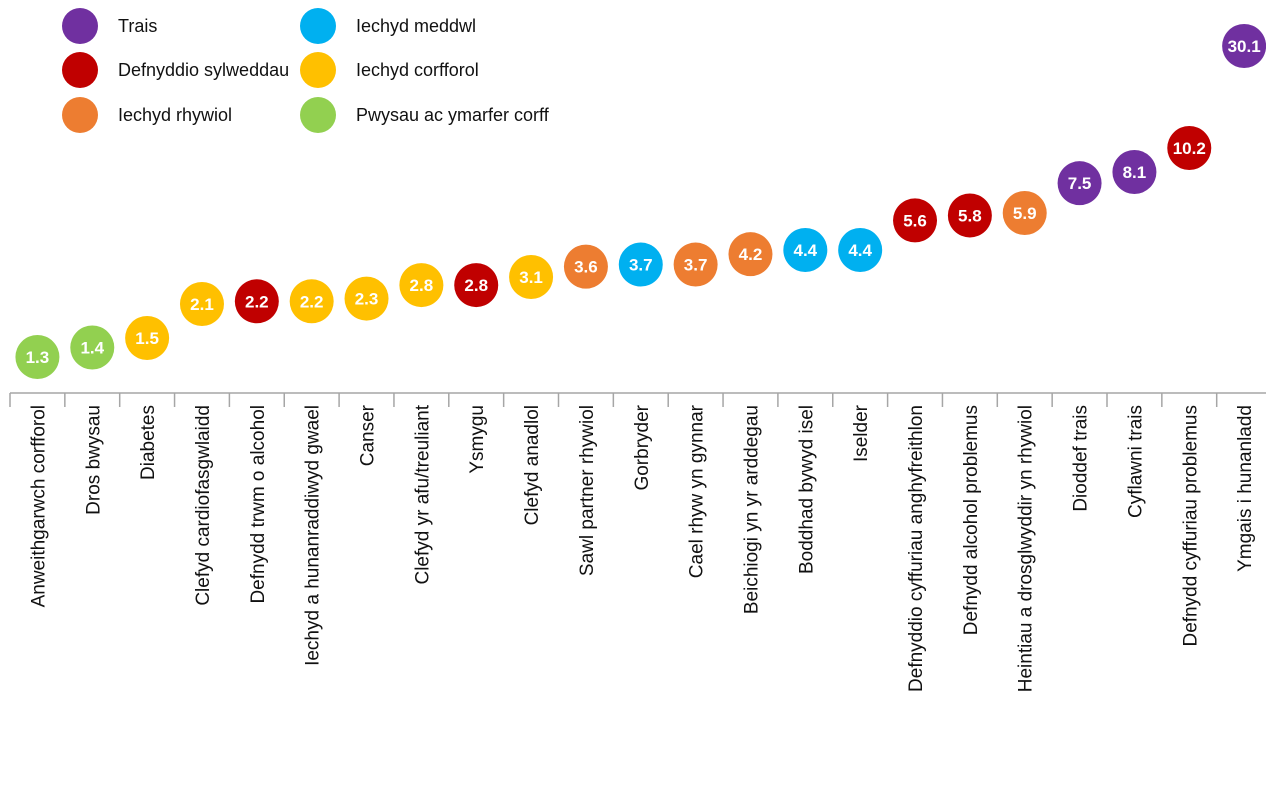  What do you see at coordinates (587, 490) in the screenshot?
I see `x-tick-label: Sawl partner rhywiol` at bounding box center [587, 490].